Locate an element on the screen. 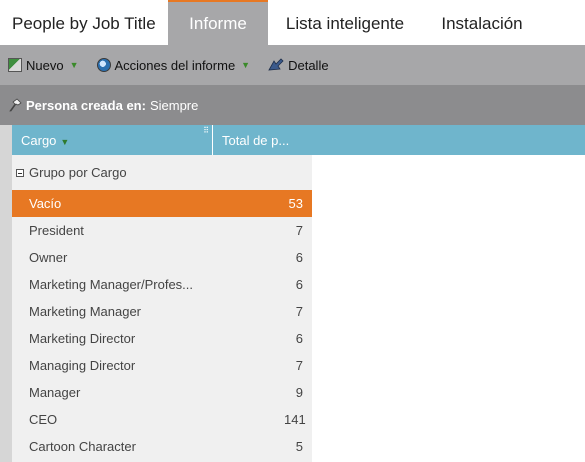 The width and height of the screenshot is (585, 462). filter-pin-icon is located at coordinates (15, 105).